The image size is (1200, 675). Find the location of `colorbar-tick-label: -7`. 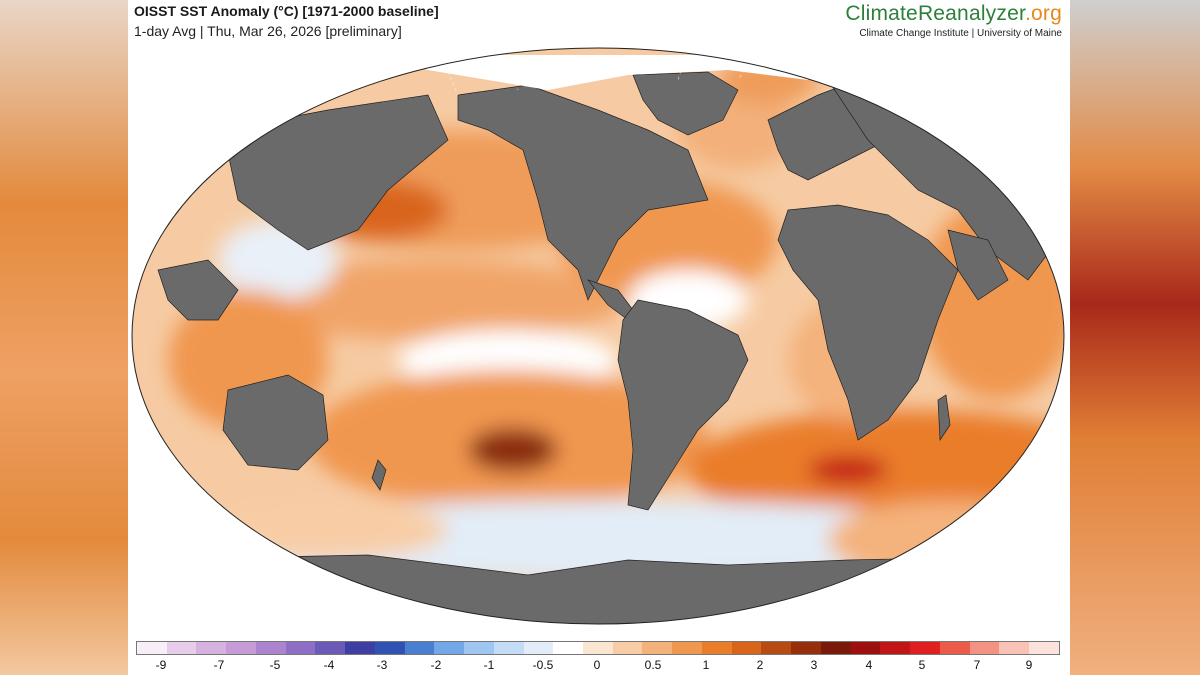

colorbar-tick-label: -7 is located at coordinates (219, 665).